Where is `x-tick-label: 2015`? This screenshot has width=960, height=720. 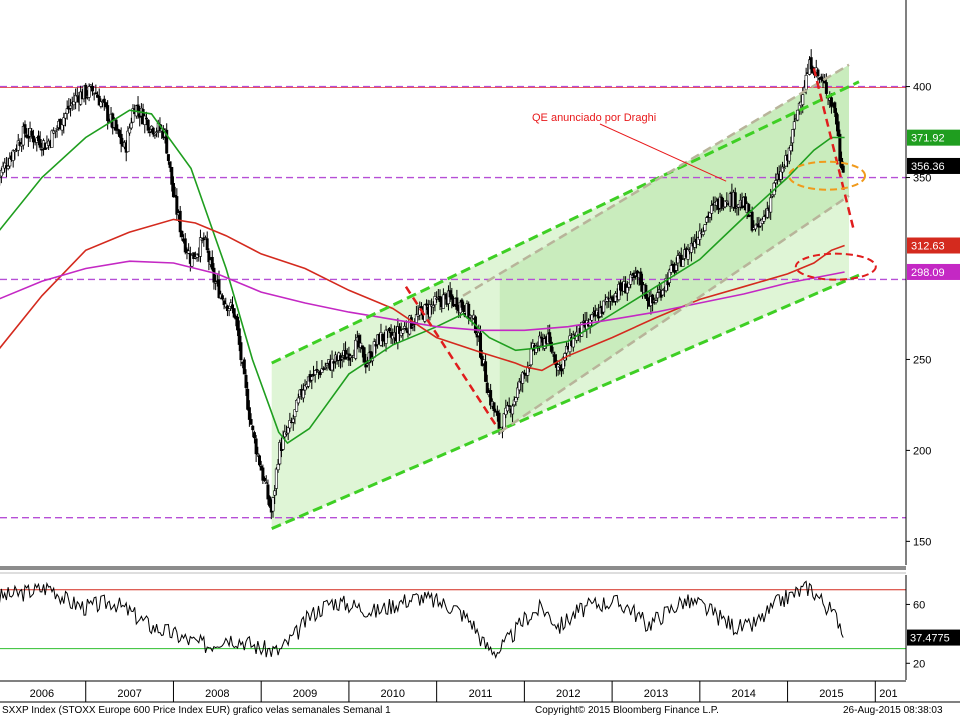 x-tick-label: 2015 is located at coordinates (831, 694).